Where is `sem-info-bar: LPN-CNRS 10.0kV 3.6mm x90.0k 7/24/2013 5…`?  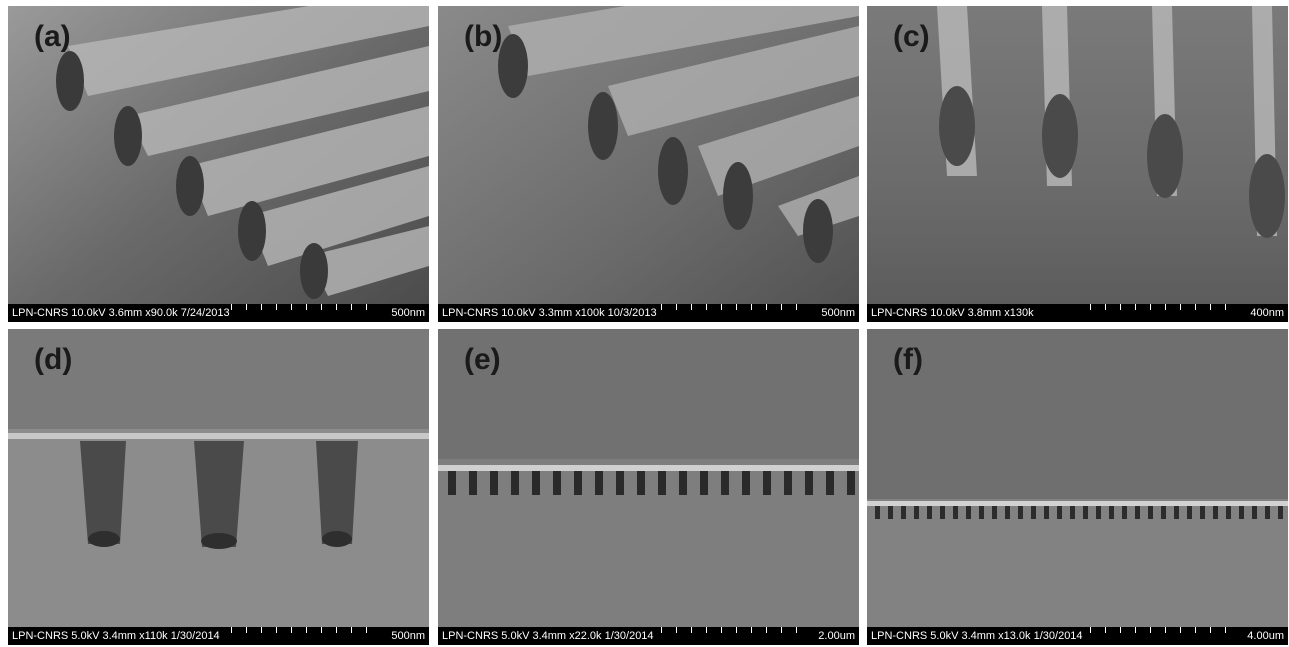
sem-info-bar: LPN-CNRS 10.0kV 3.6mm x90.0k 7/24/2013 5… is located at coordinates (218, 313).